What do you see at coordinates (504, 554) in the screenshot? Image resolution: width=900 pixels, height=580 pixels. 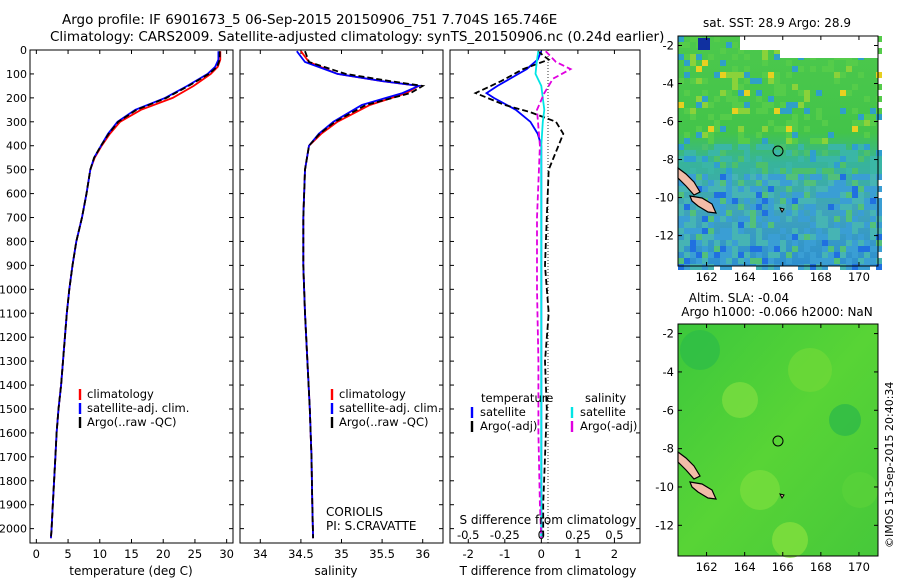 I see `x-tick-label: -1` at bounding box center [504, 554].